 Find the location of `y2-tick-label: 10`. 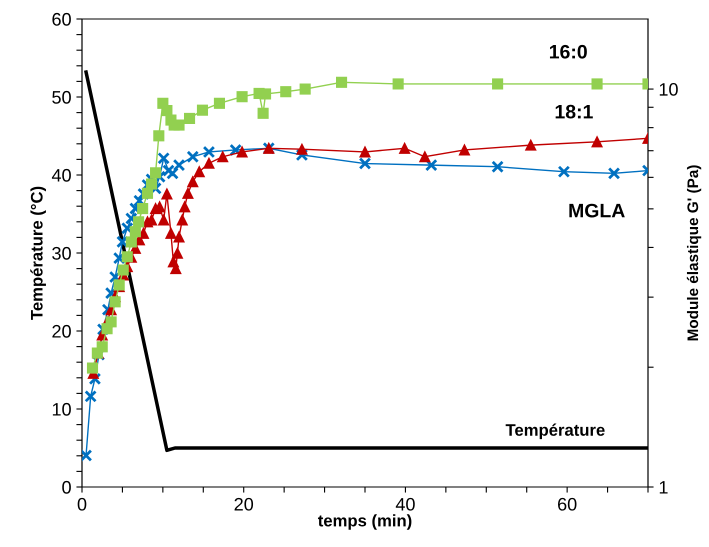

y2-tick-label: 10 is located at coordinates (669, 89).